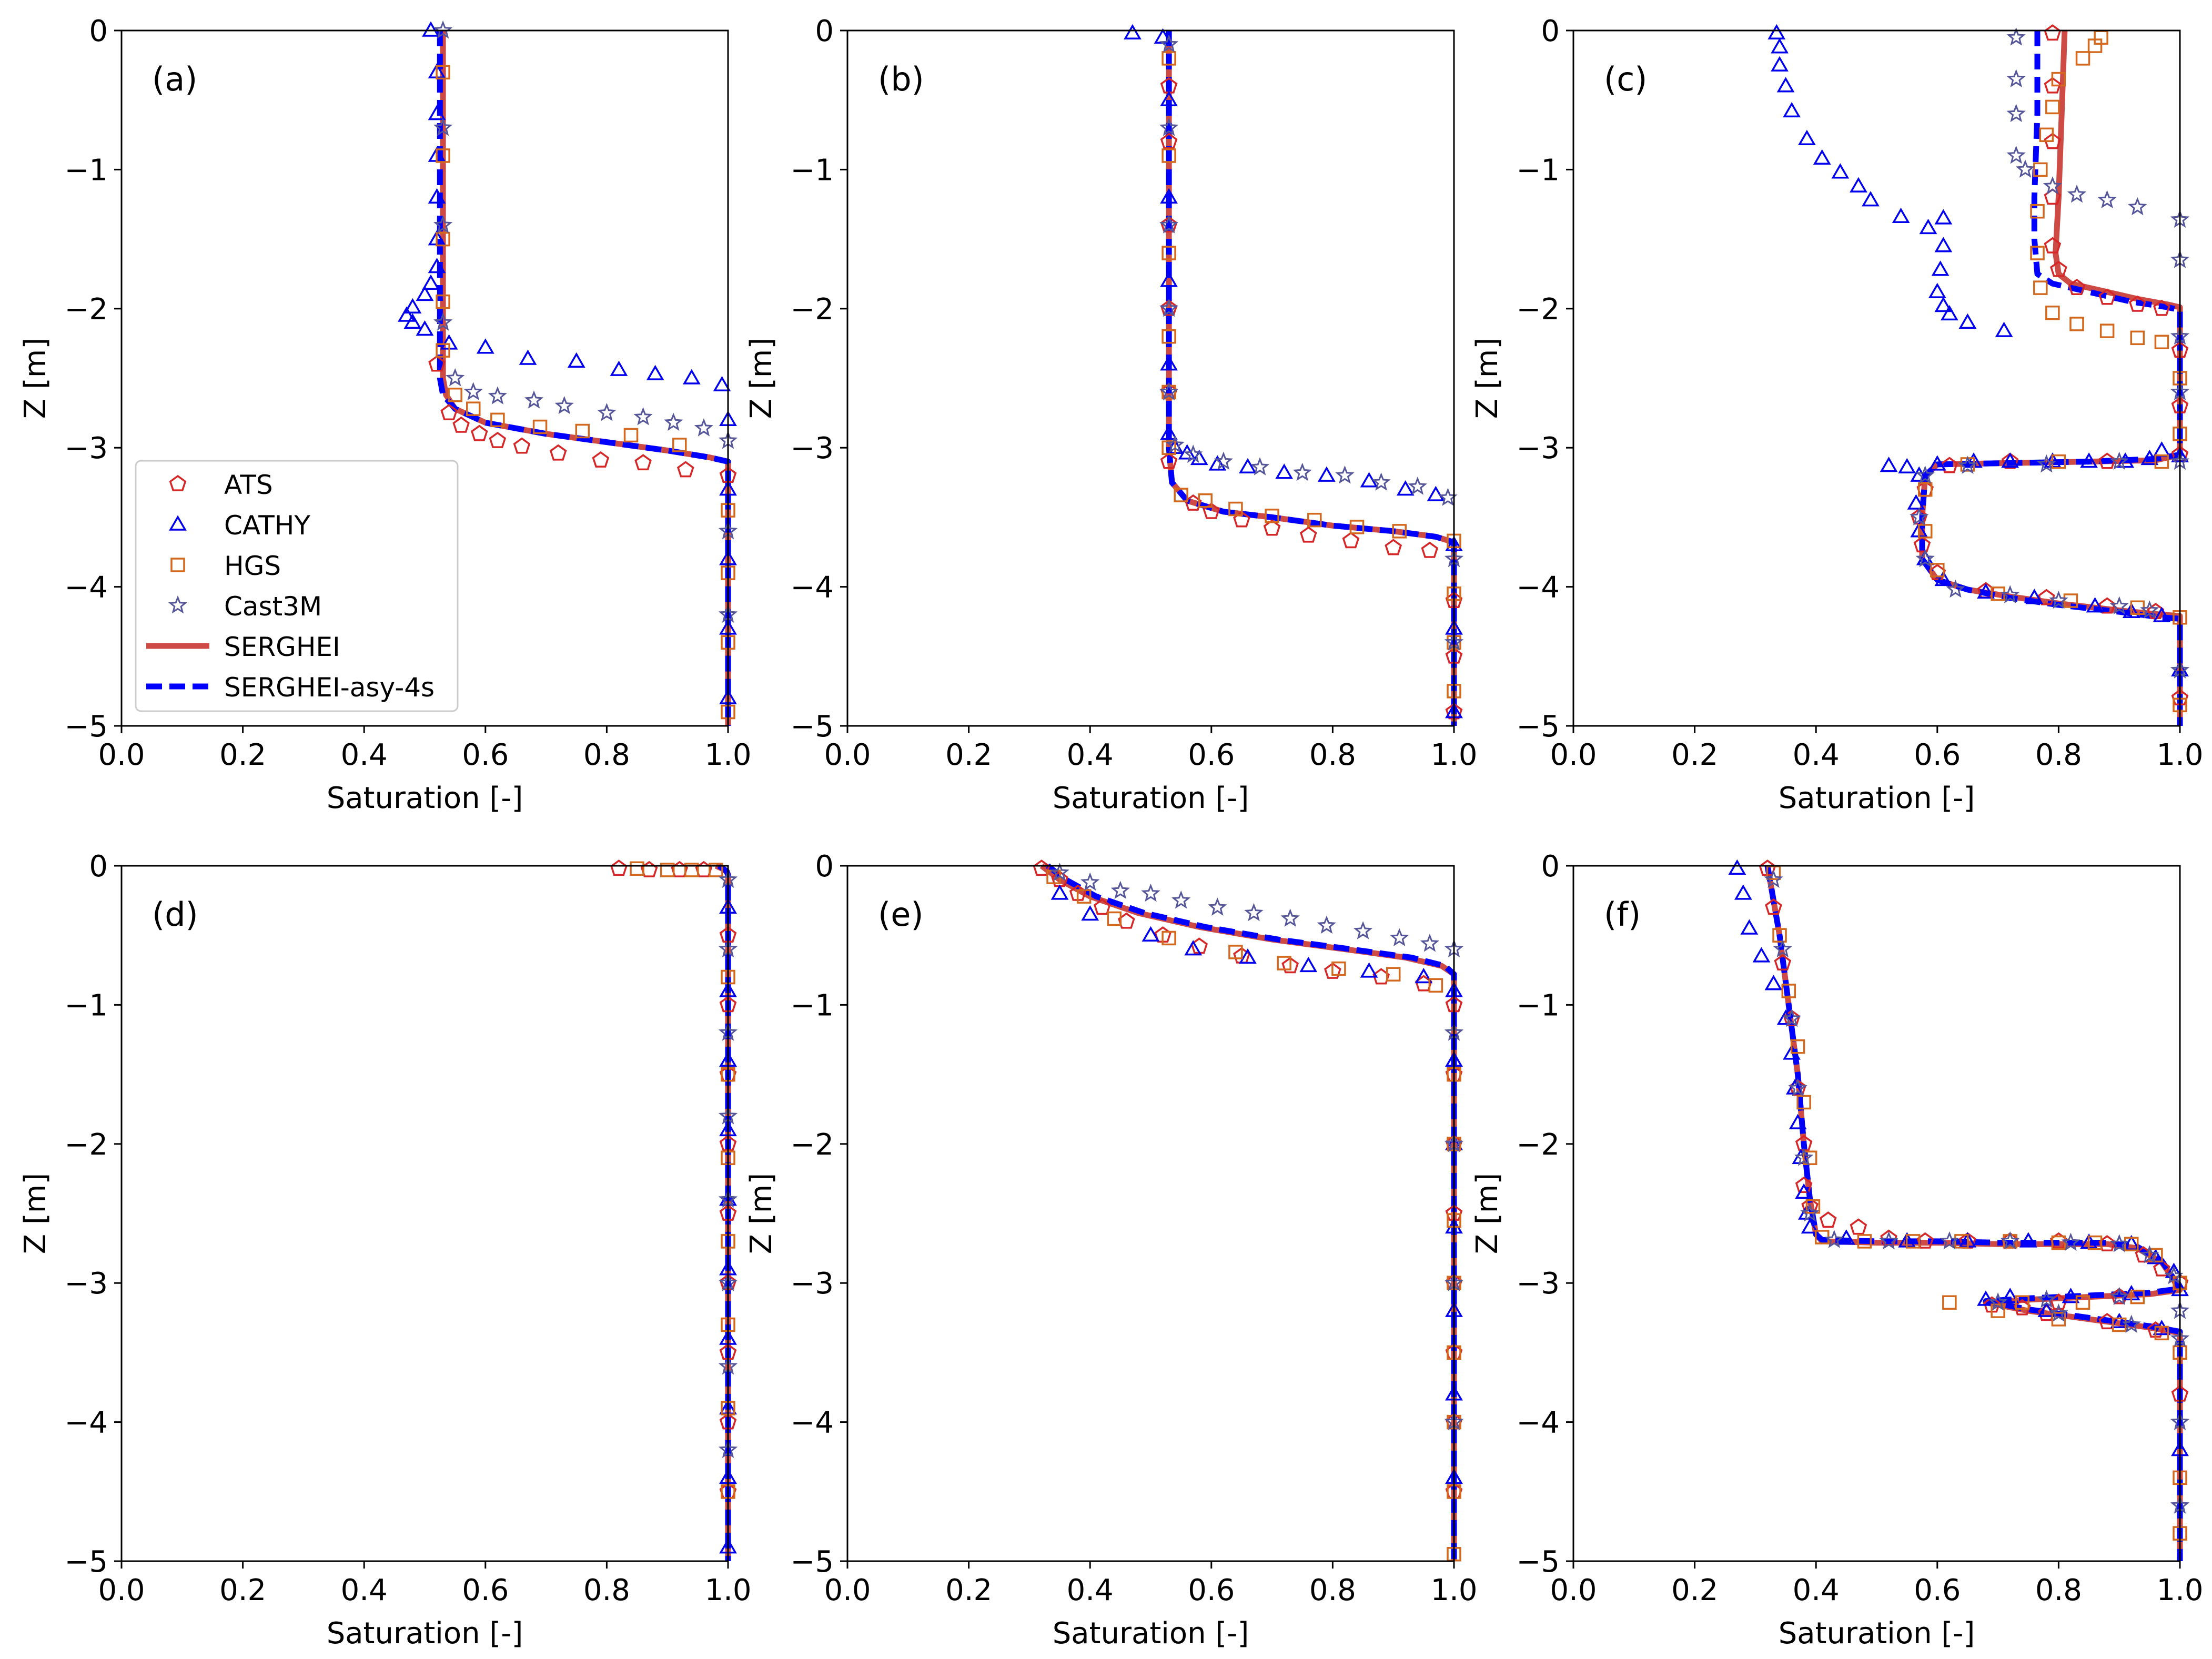 This screenshot has width=2212, height=1659. Describe the element at coordinates (282, 647) in the screenshot. I see `legend-label: SERGHEI` at that location.